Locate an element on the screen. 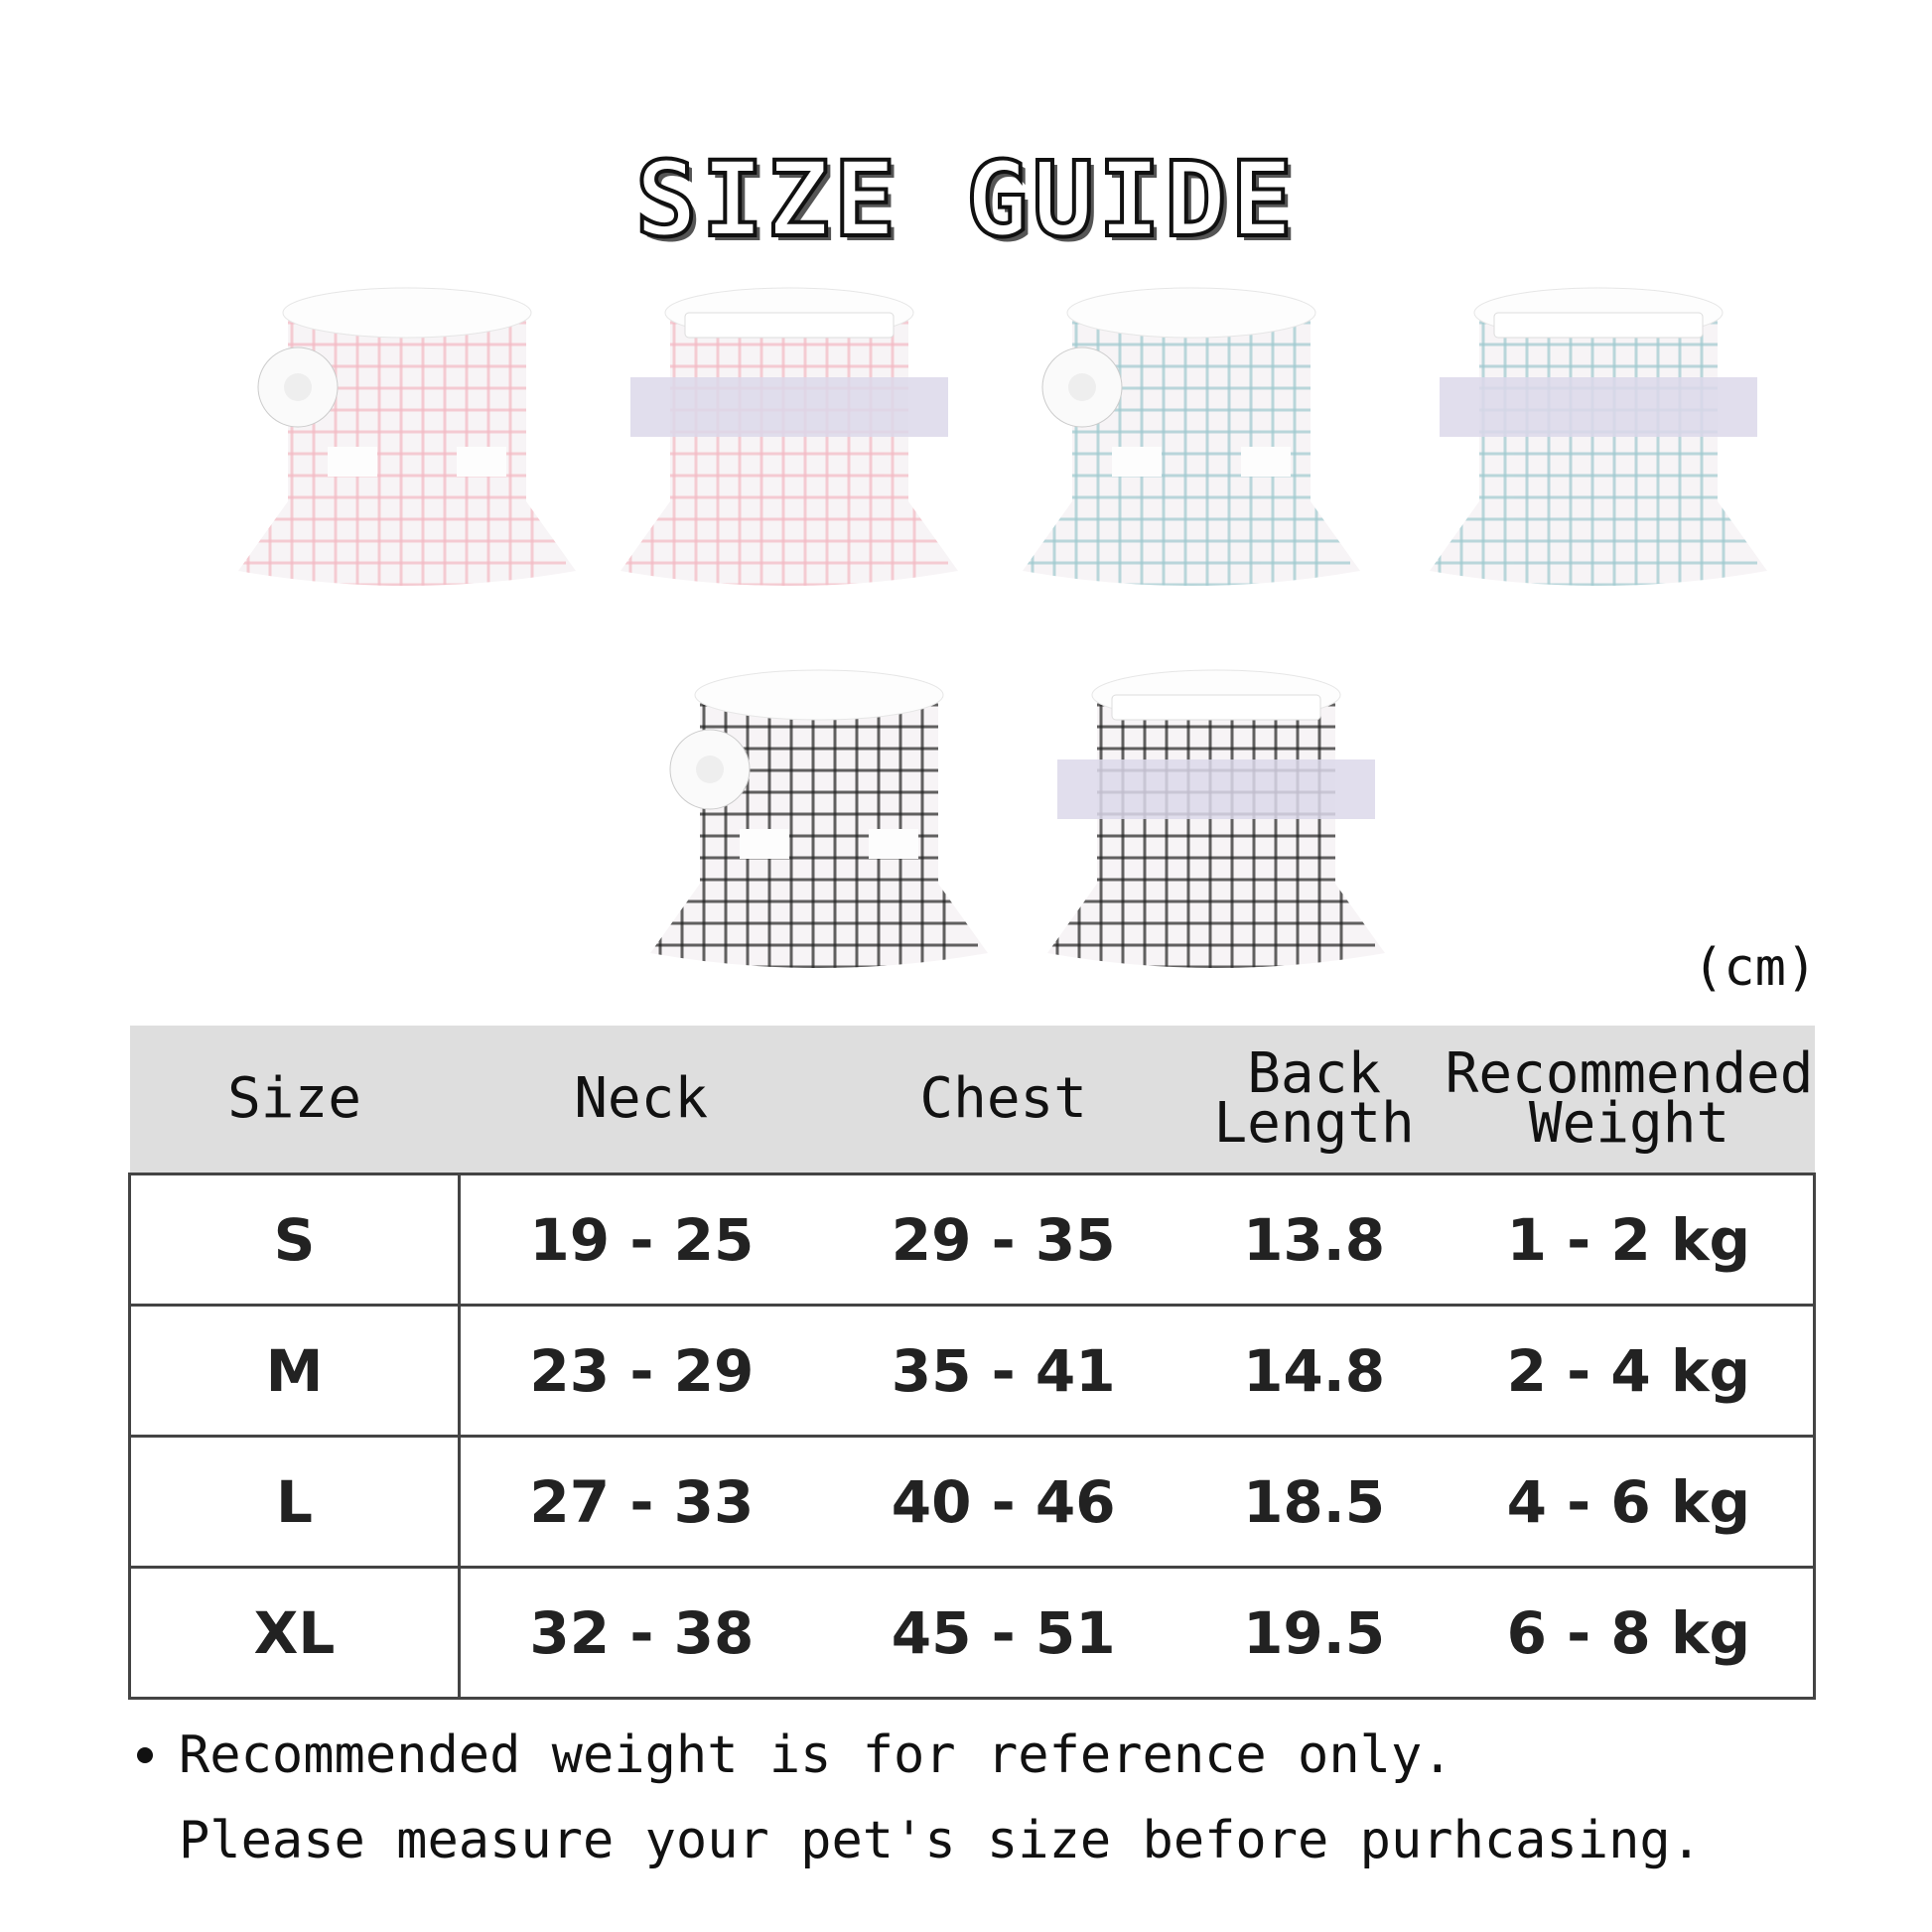  cell-chest: 29 - 35 is located at coordinates (1003, 1240).